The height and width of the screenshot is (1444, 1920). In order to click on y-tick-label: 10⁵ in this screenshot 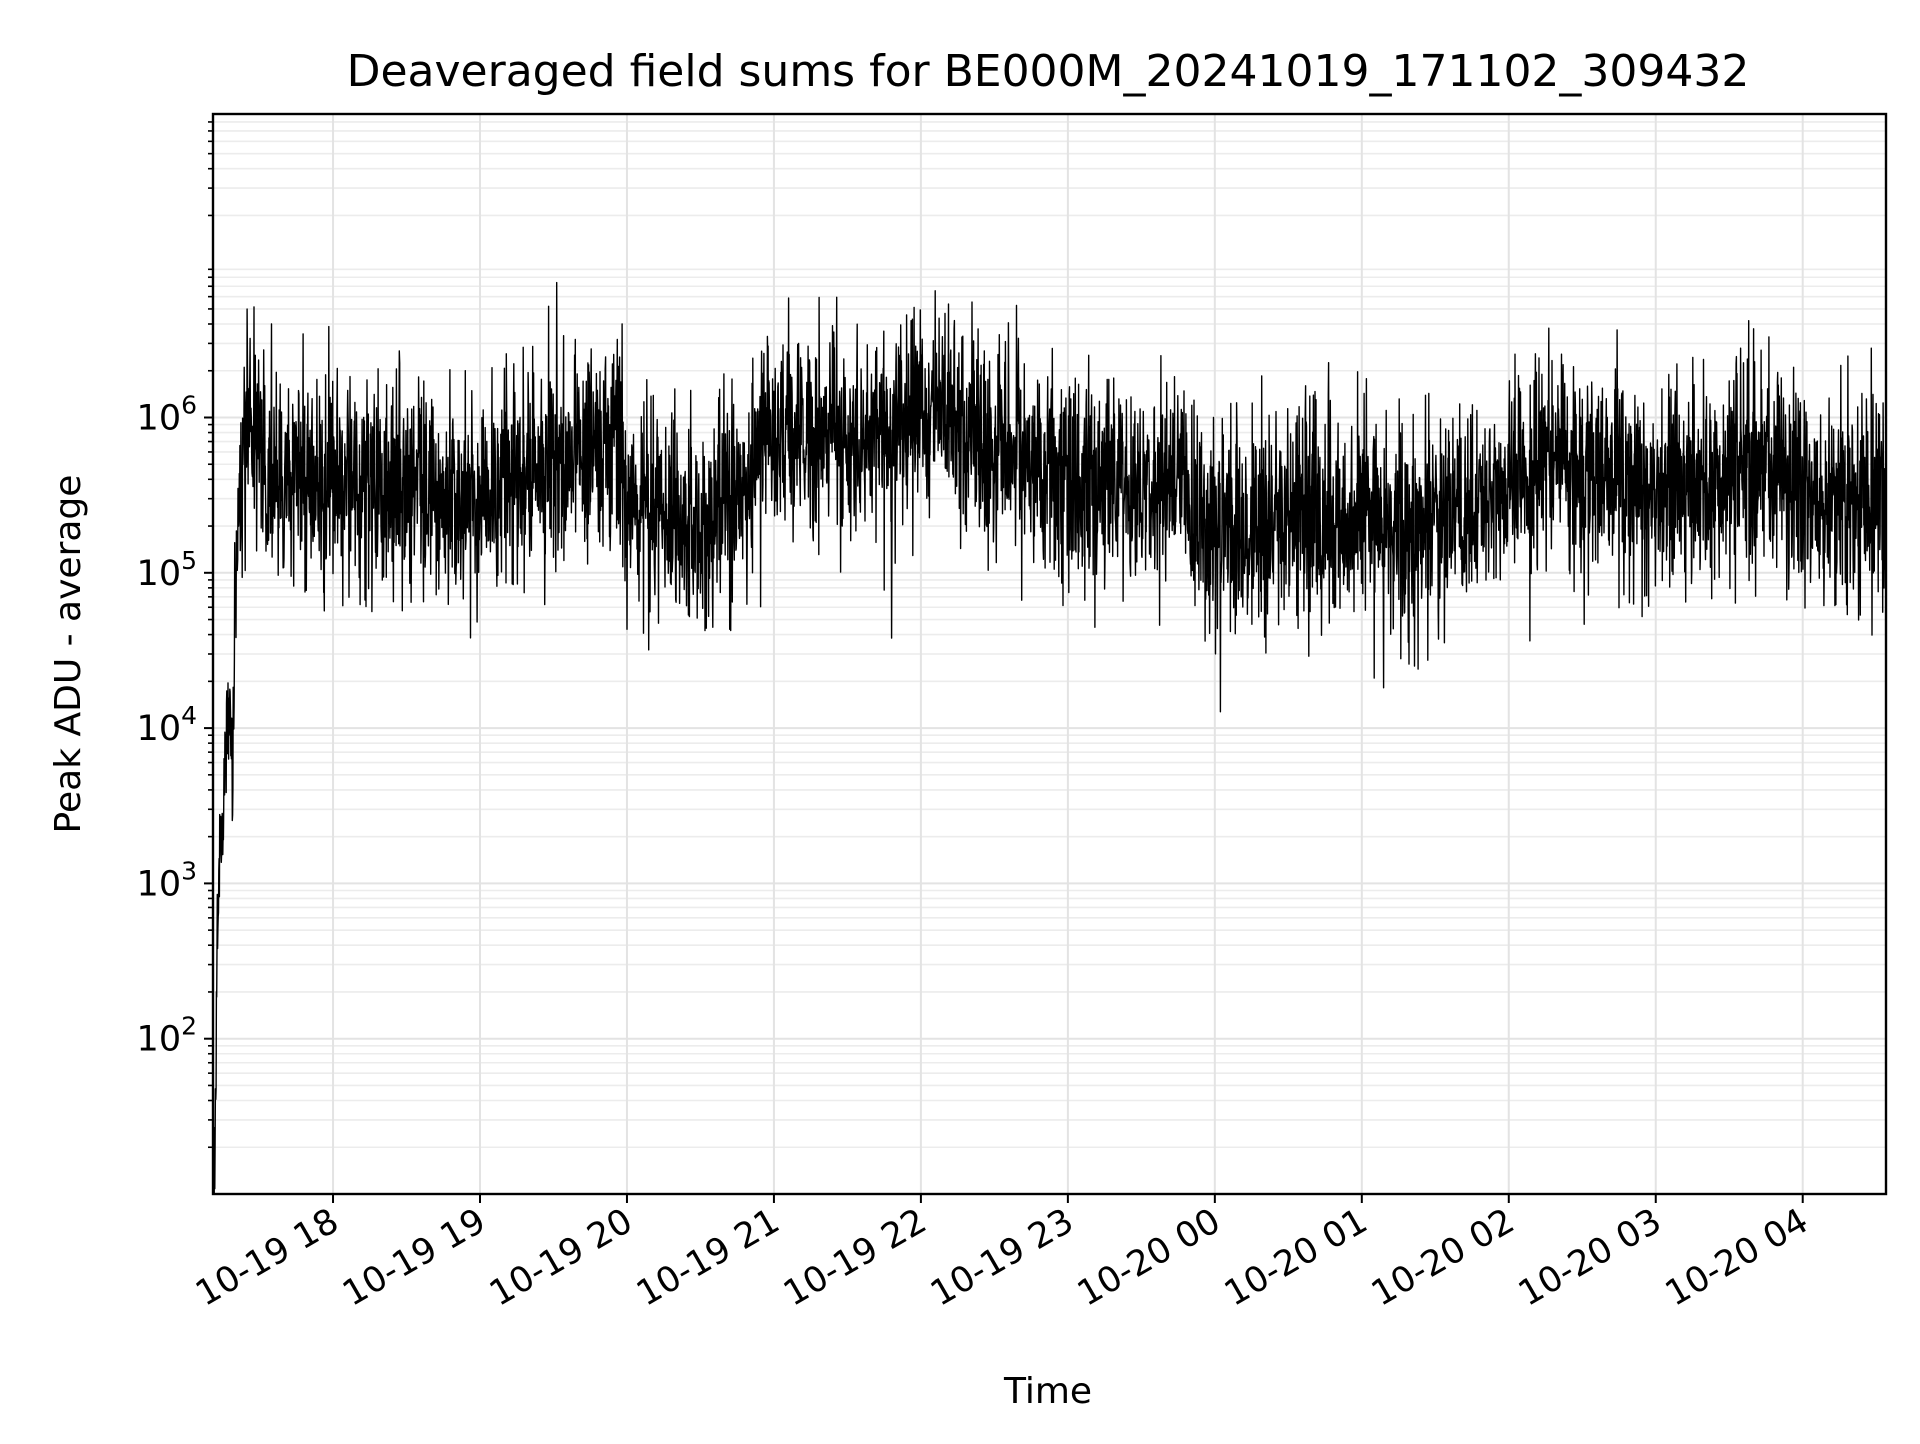, I will do `click(167, 570)`.